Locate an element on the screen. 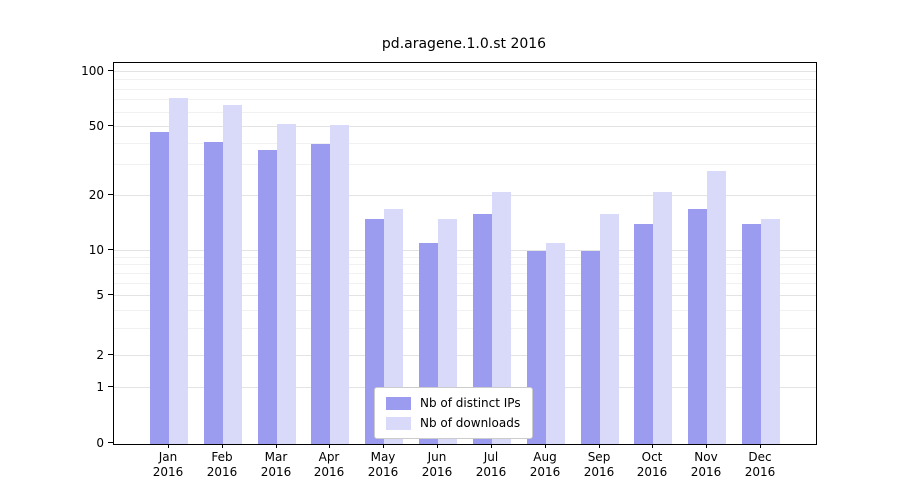  x-tick-month: Jun is located at coordinates (437, 457).